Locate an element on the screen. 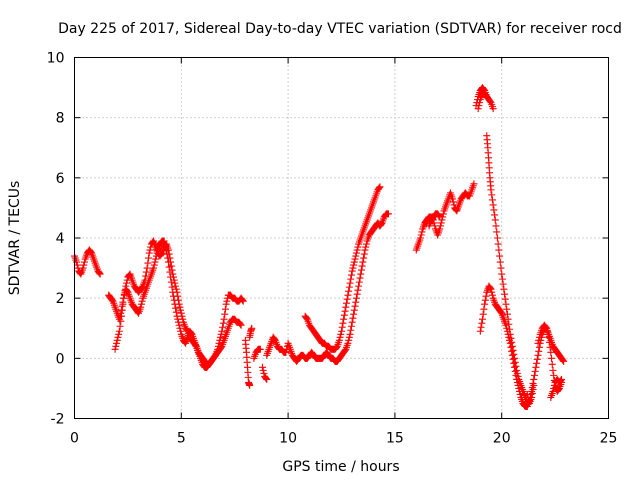 Image resolution: width=640 pixels, height=480 pixels. series-seg7 is located at coordinates (264, 373).